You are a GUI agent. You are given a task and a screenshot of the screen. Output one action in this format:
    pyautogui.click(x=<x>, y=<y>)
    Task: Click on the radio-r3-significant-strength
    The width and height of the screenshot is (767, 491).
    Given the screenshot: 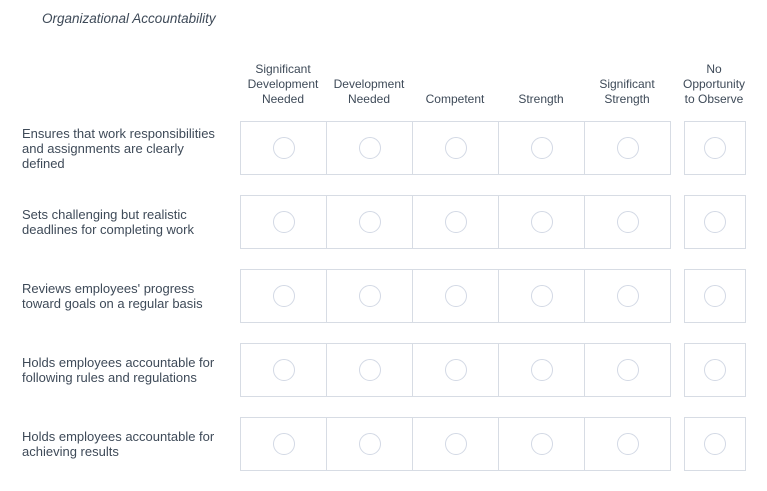 What is the action you would take?
    pyautogui.click(x=627, y=296)
    